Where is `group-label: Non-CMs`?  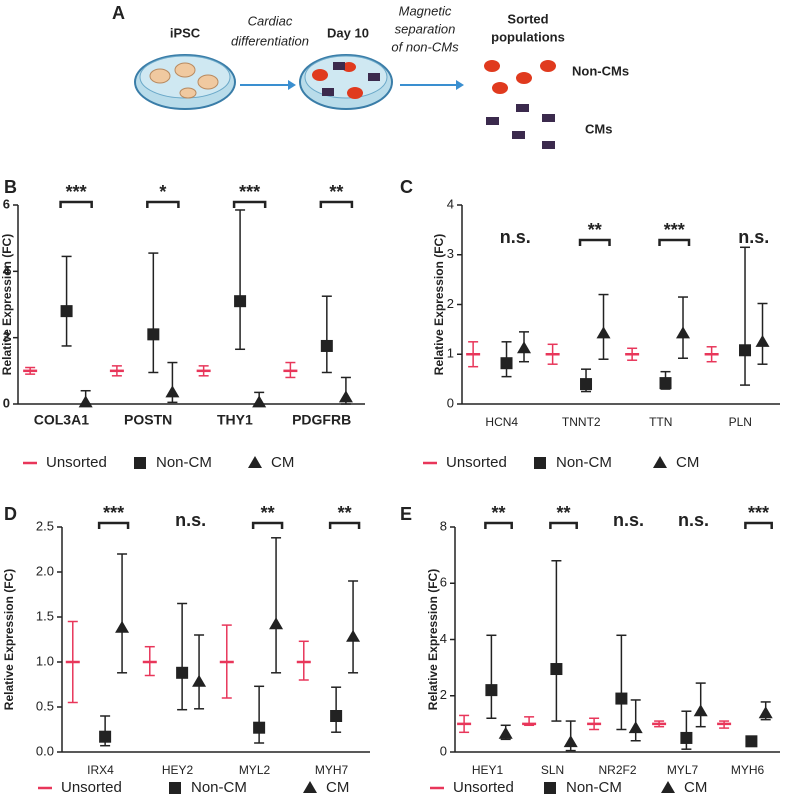 group-label: Non-CMs is located at coordinates (600, 70).